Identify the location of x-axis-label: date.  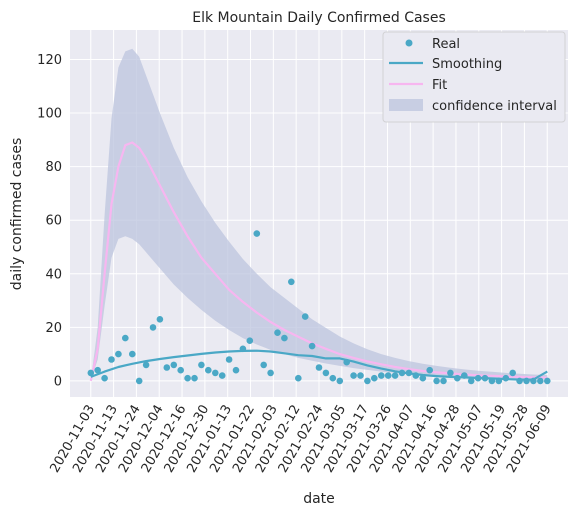
(319, 499).